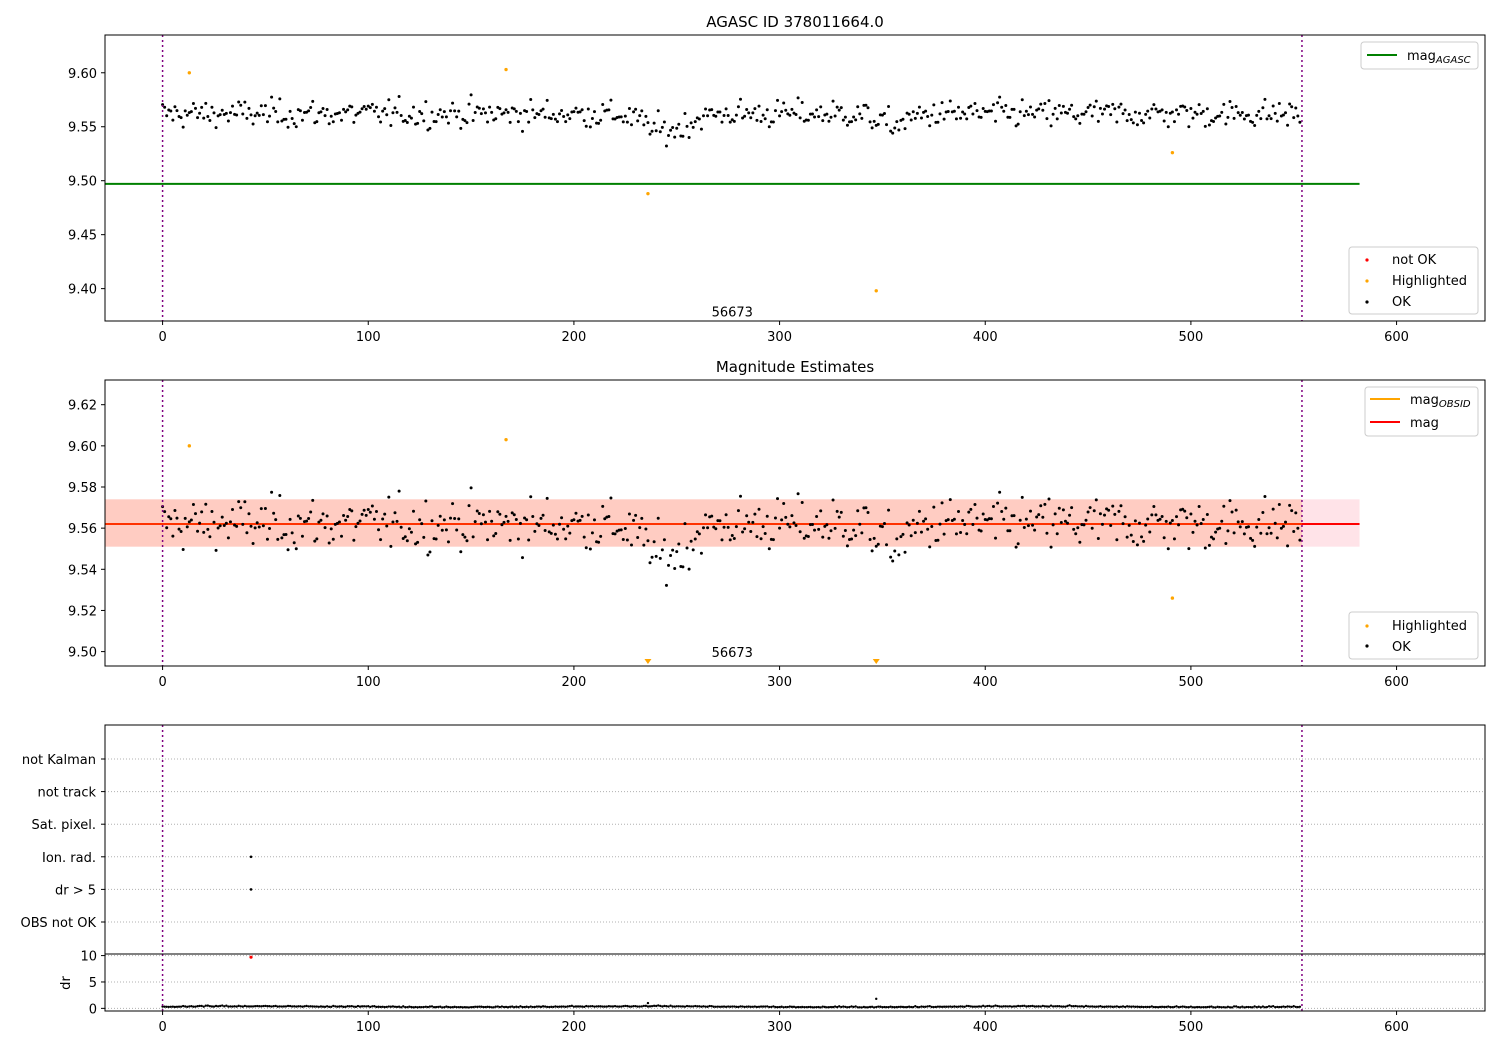  Describe the element at coordinates (1413, 635) in the screenshot. I see `magnitude-legend-lower: Highlighted OK` at that location.